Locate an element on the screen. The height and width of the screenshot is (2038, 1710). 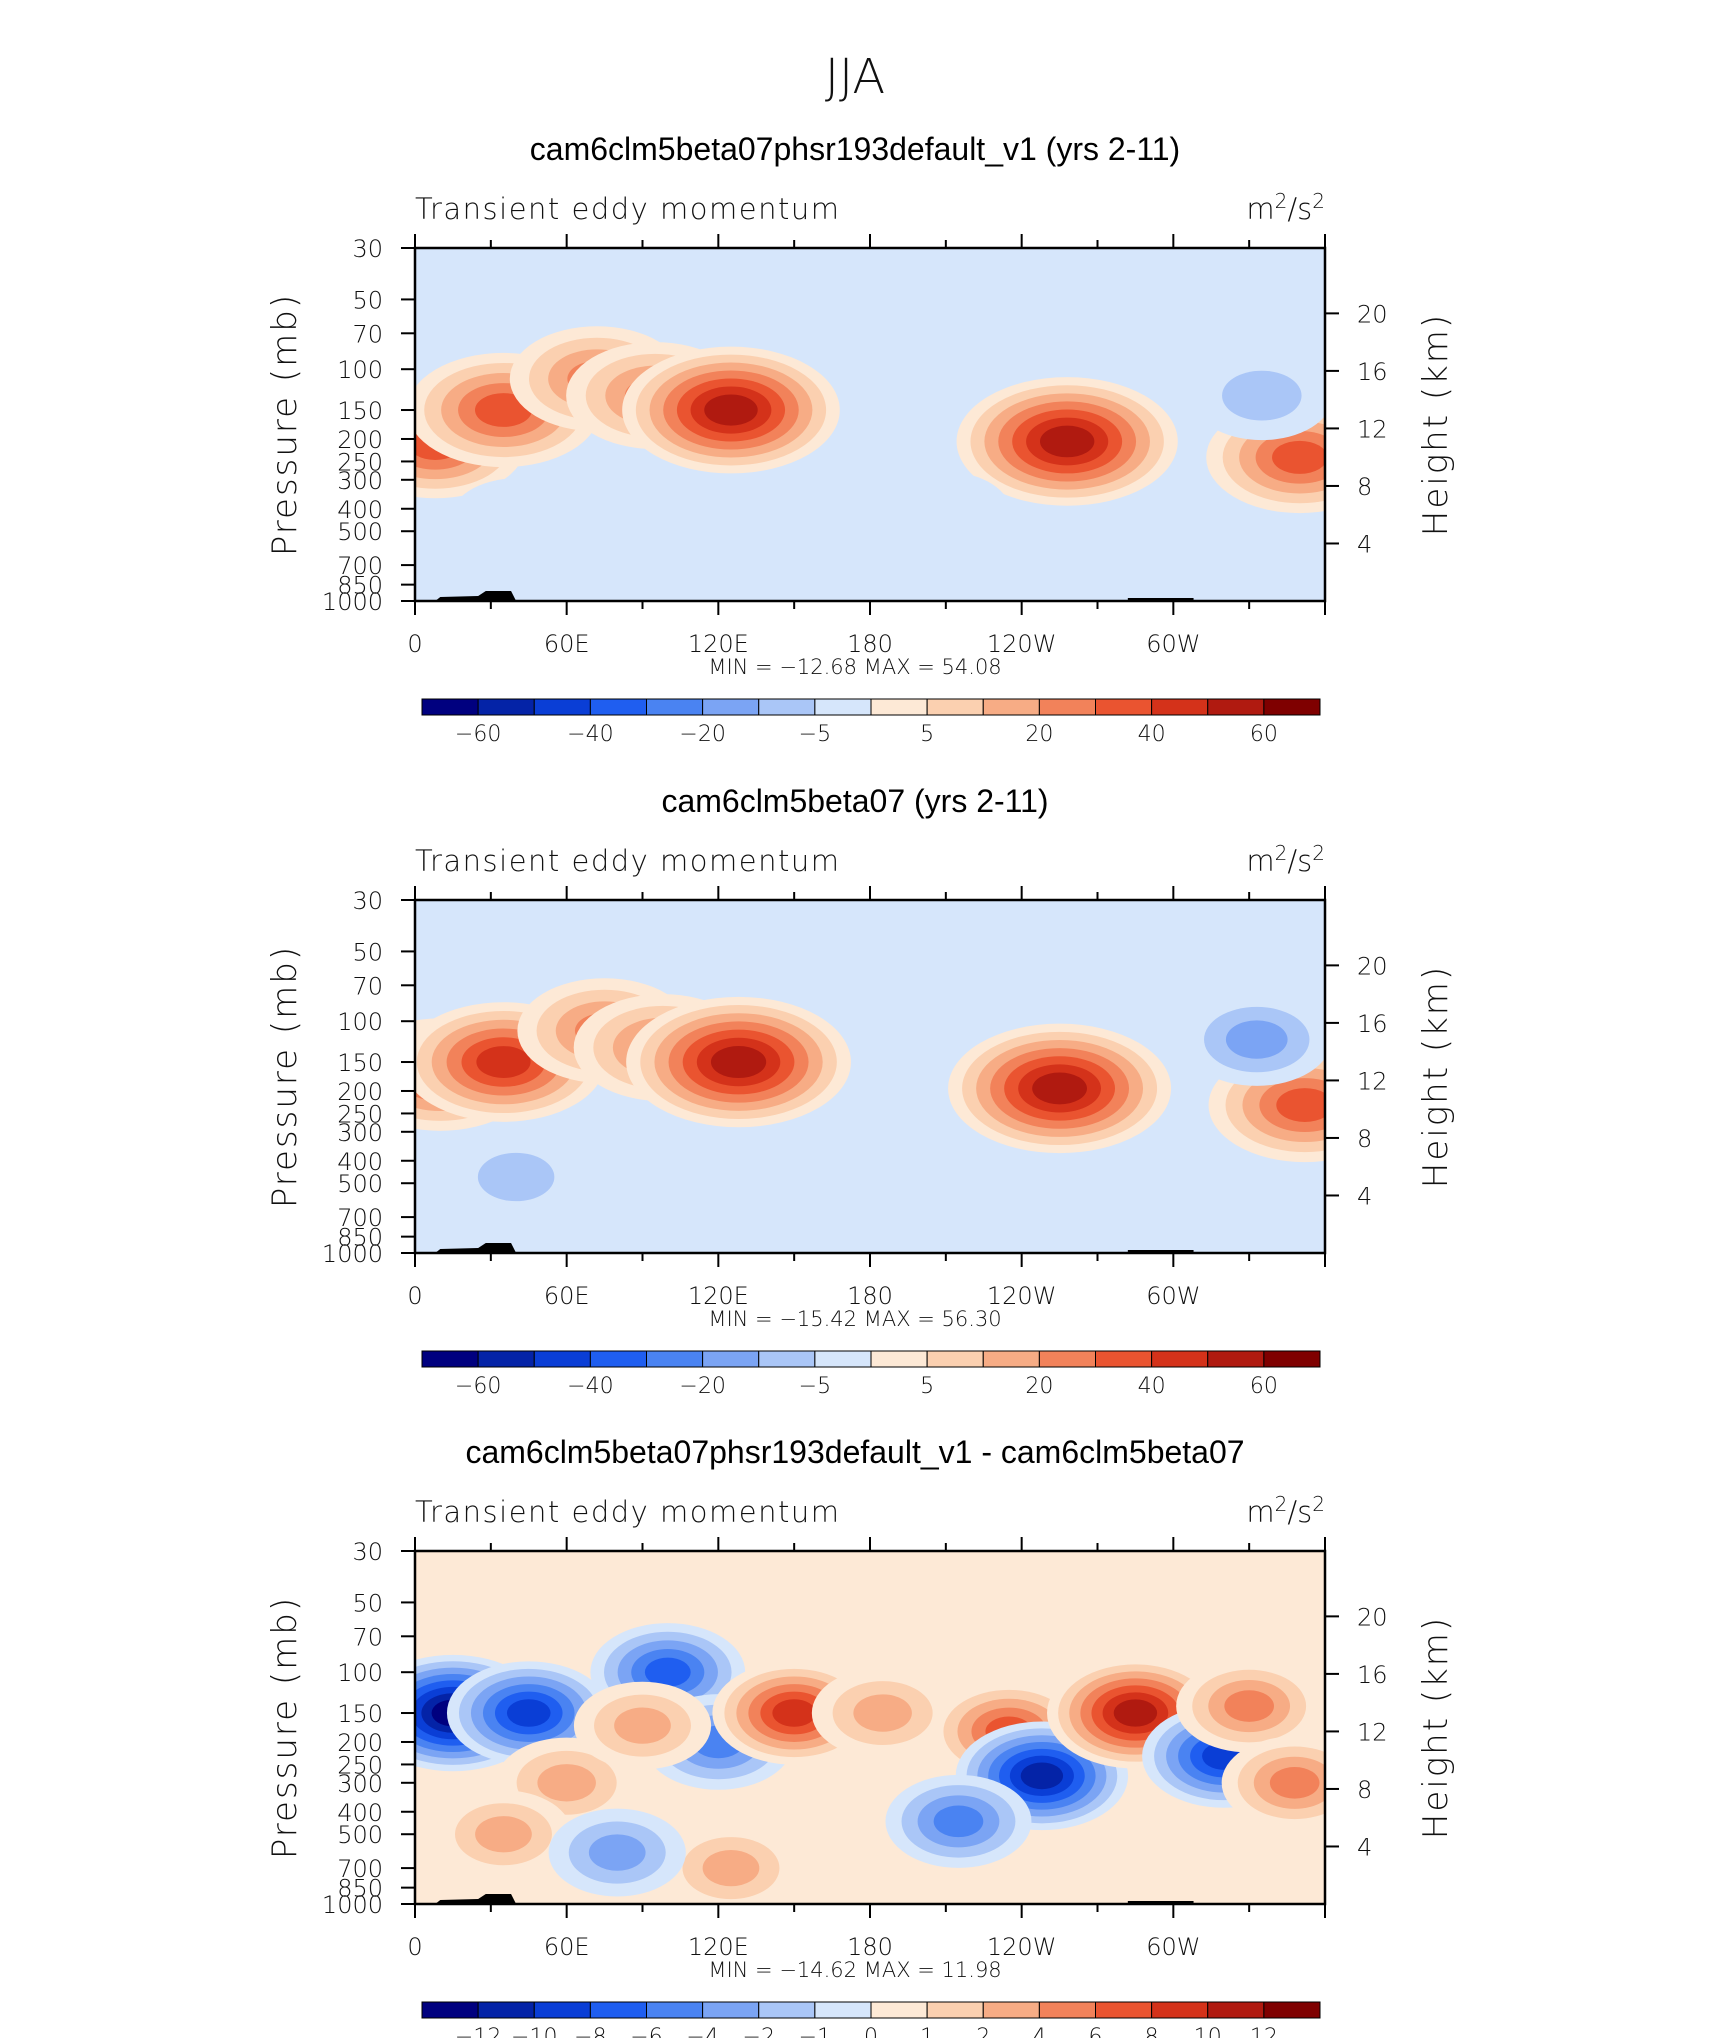
min-max-label: MIN = −12.68 MAX = 54.08 is located at coordinates (854, 667).